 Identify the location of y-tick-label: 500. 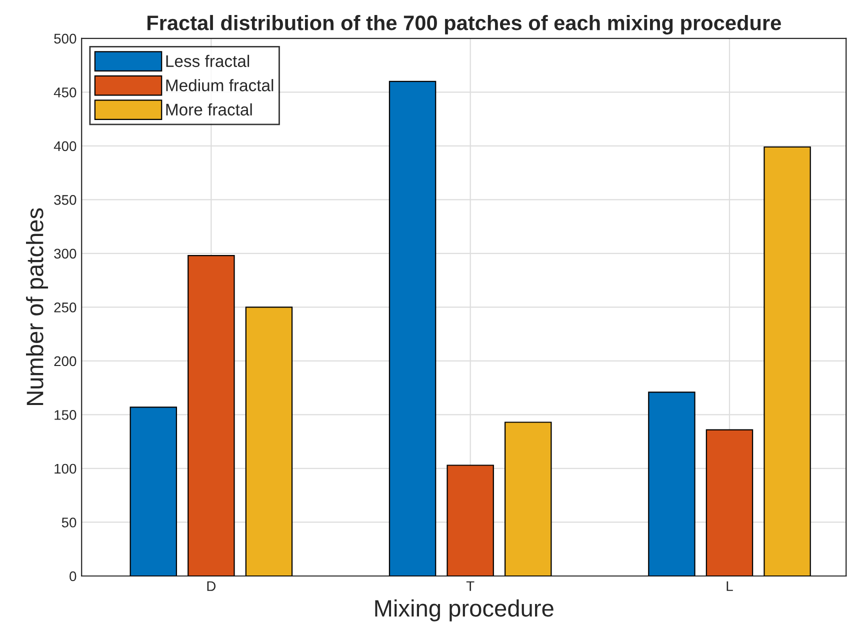
(65, 39).